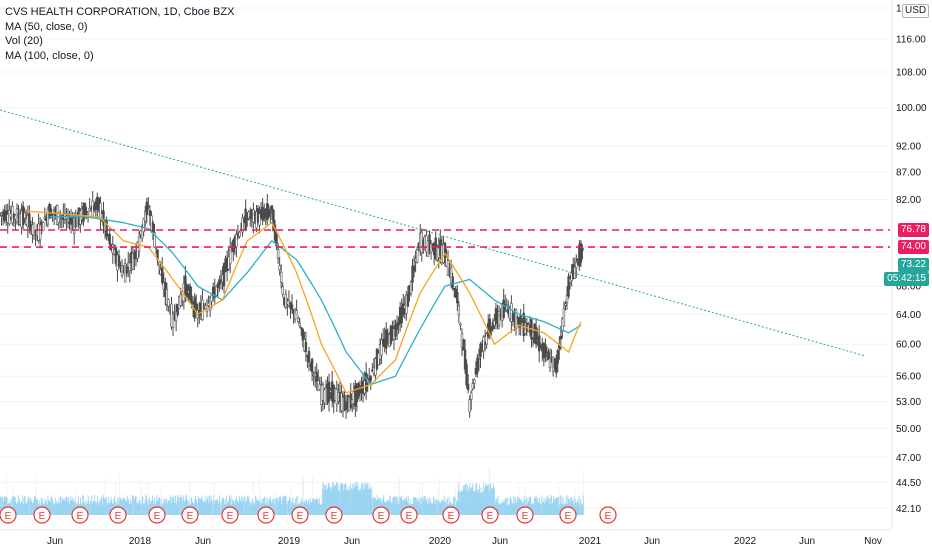 The height and width of the screenshot is (550, 932). I want to click on symbol-title: CVS HEALTH CORPORATION, 1D, Cboe BZX, so click(120, 12).